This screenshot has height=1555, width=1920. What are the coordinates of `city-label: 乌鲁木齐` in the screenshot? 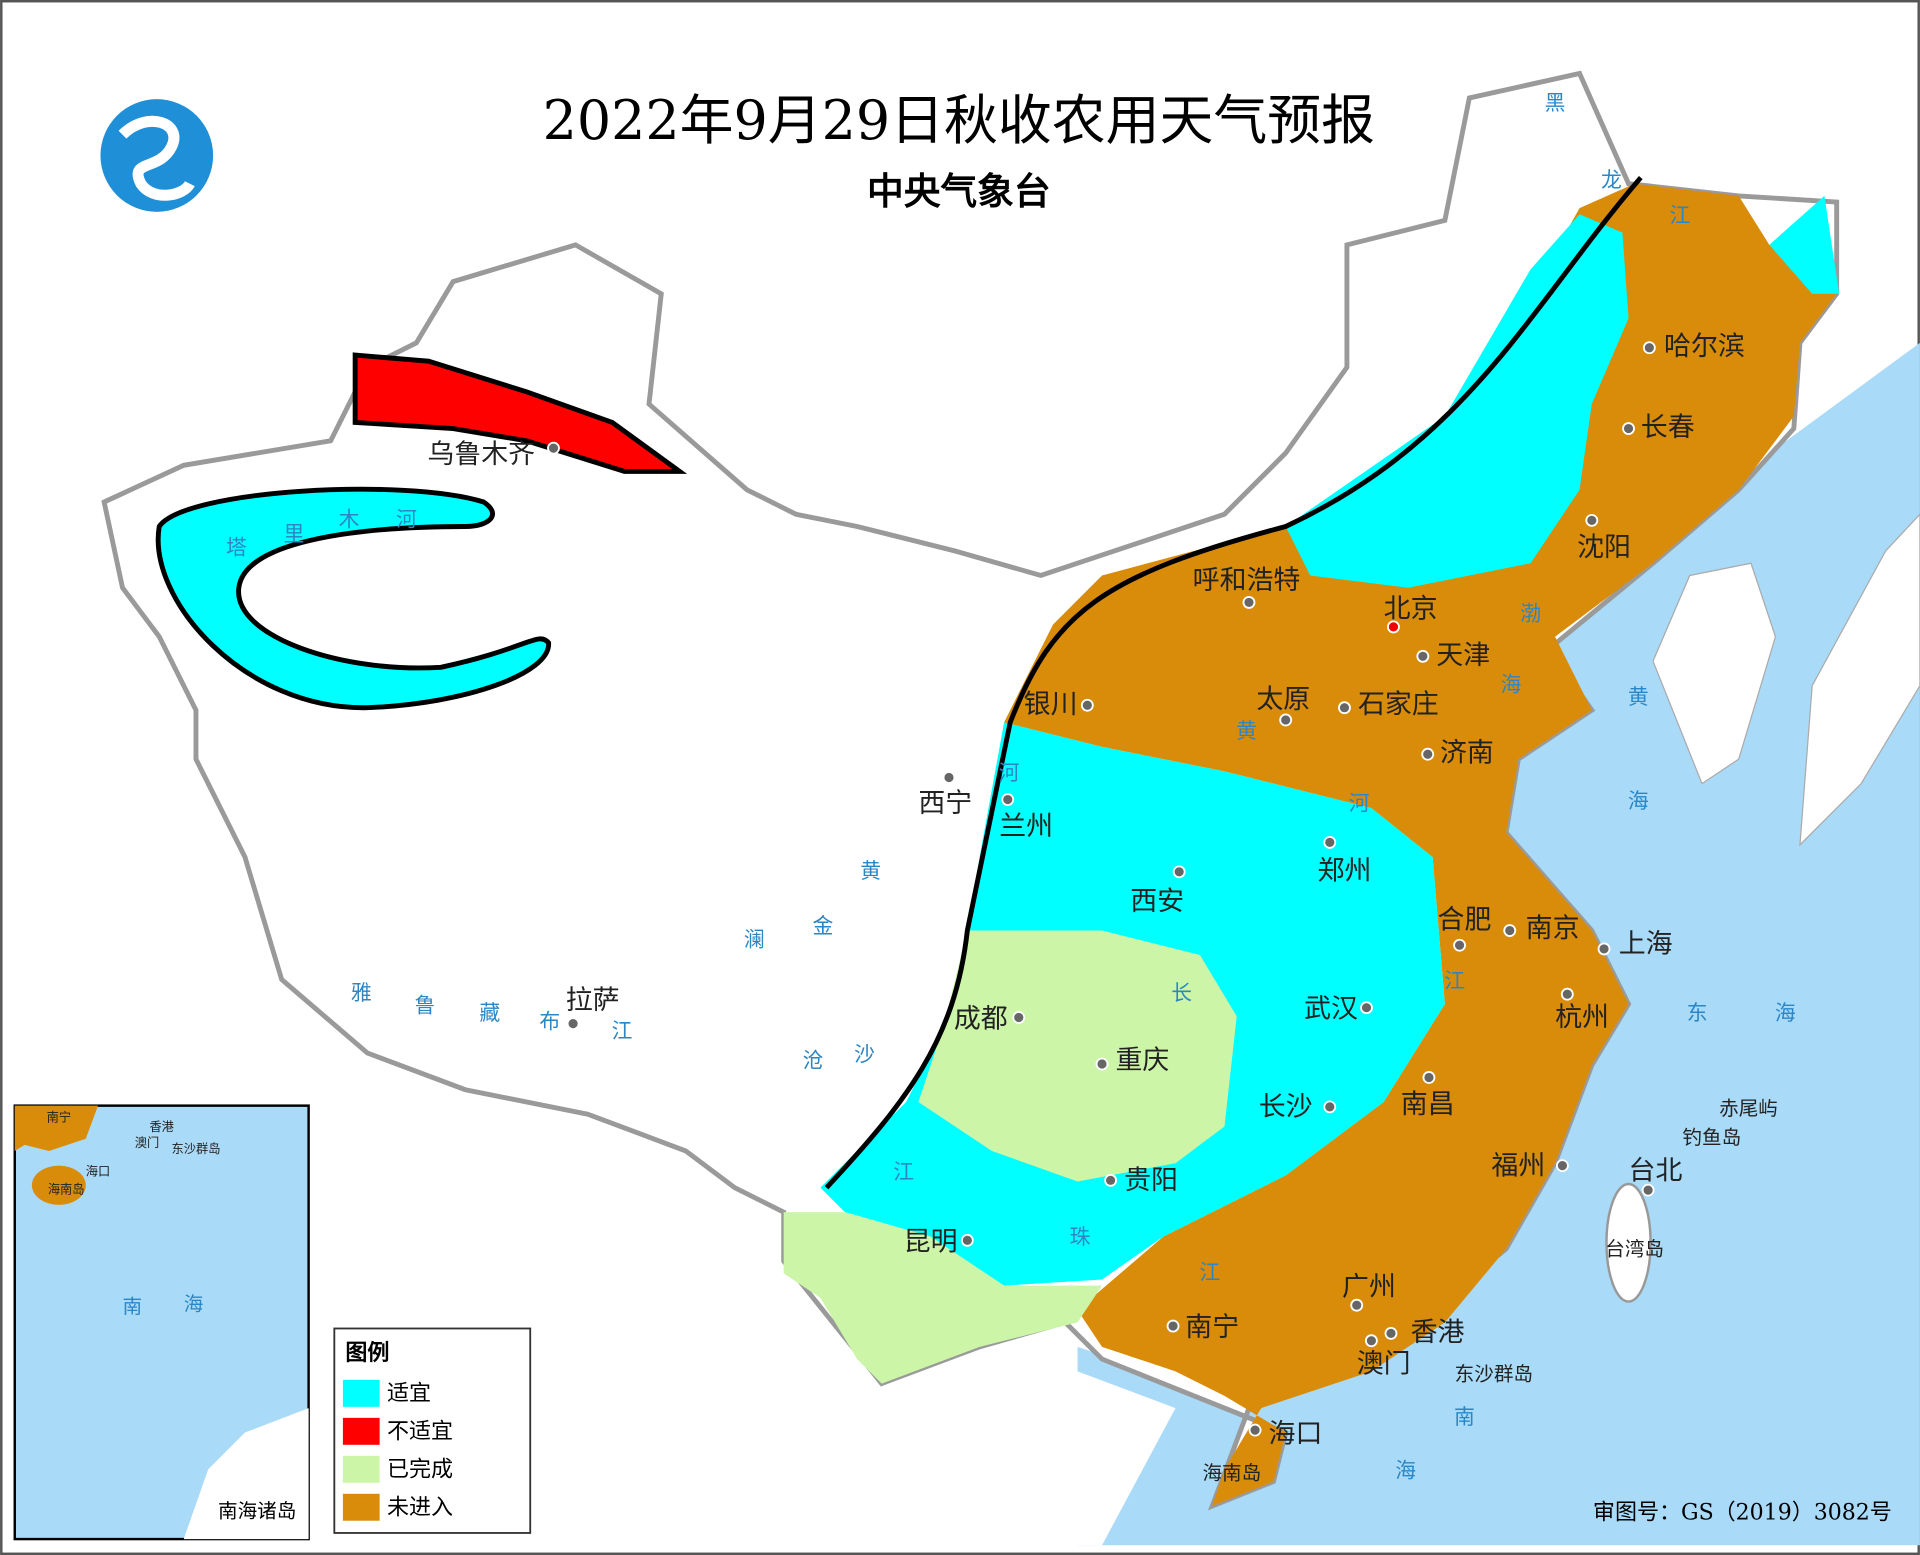 It's located at (481, 454).